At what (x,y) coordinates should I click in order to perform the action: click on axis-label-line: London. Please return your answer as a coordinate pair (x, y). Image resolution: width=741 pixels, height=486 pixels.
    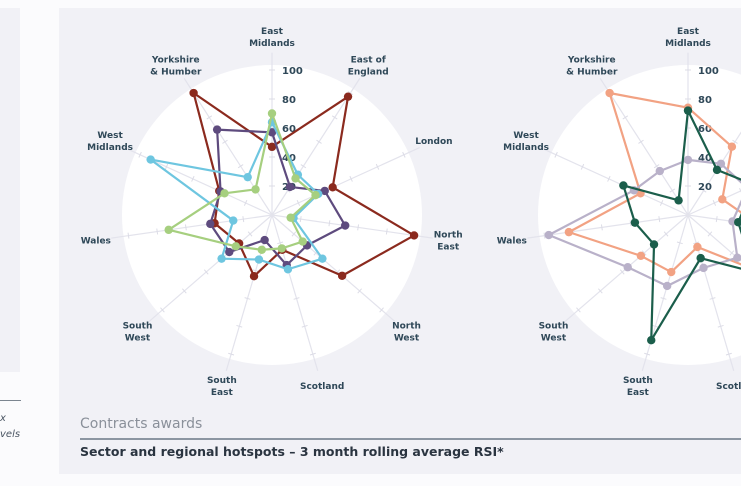
    Looking at the image, I should click on (433, 142).